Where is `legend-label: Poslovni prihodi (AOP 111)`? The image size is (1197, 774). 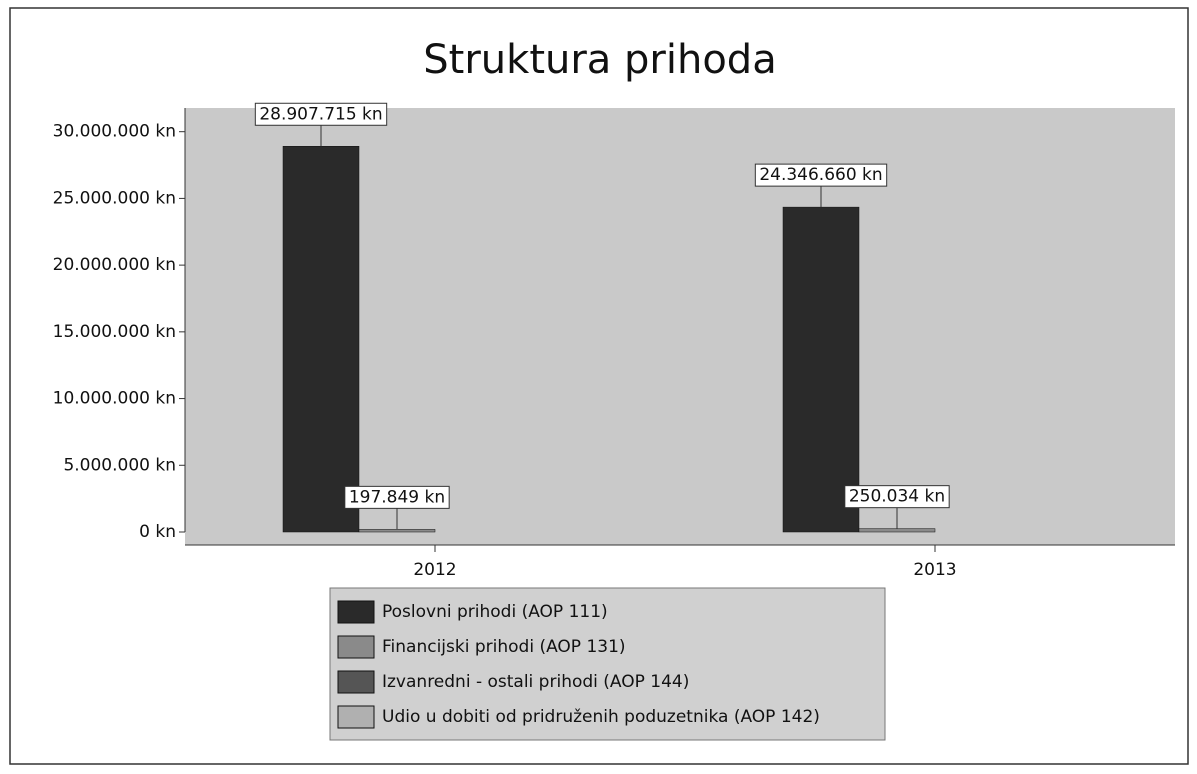 legend-label: Poslovni prihodi (AOP 111) is located at coordinates (495, 612).